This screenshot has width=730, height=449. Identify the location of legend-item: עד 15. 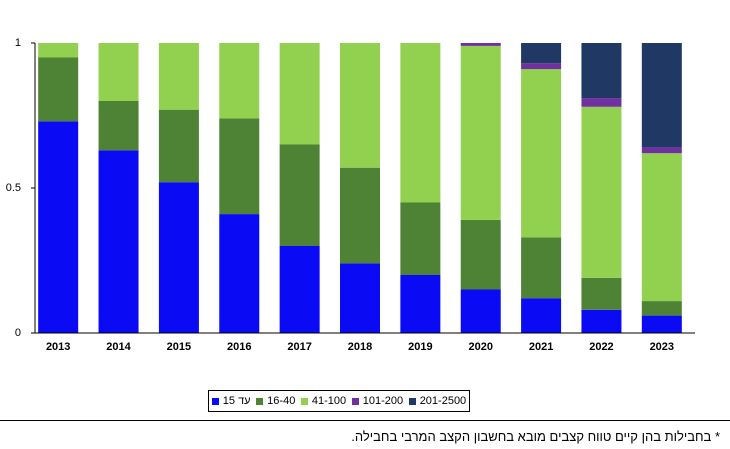
(231, 401).